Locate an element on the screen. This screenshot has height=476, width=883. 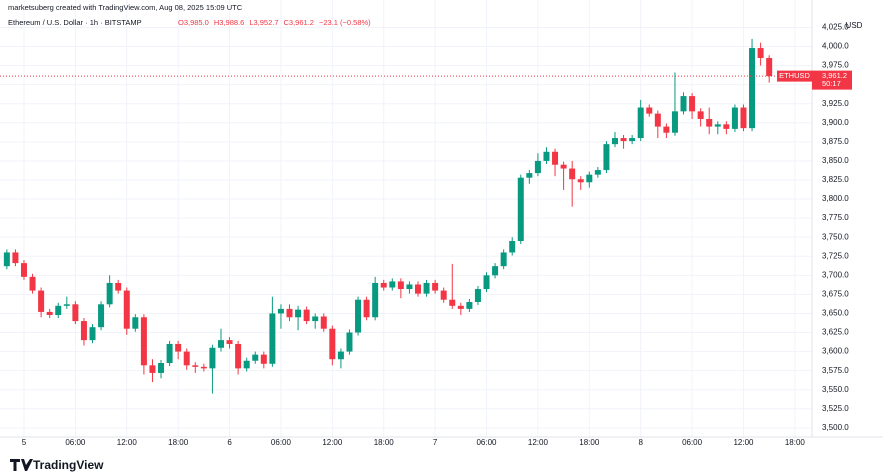
symbol-tag is located at coordinates (794, 76).